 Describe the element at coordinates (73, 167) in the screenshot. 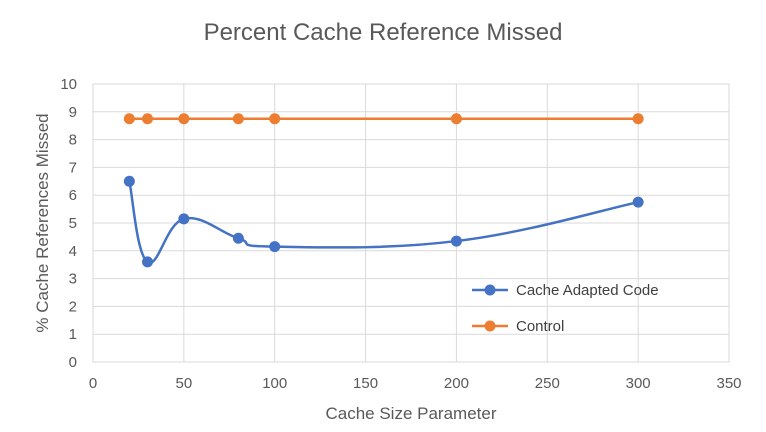

I see `y-tick-label: 7` at that location.